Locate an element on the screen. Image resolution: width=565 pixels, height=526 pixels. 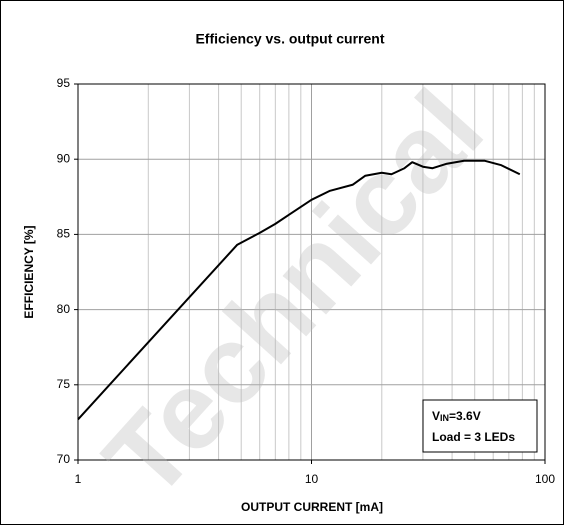
y-tick-label: 75 is located at coordinates (64, 384).